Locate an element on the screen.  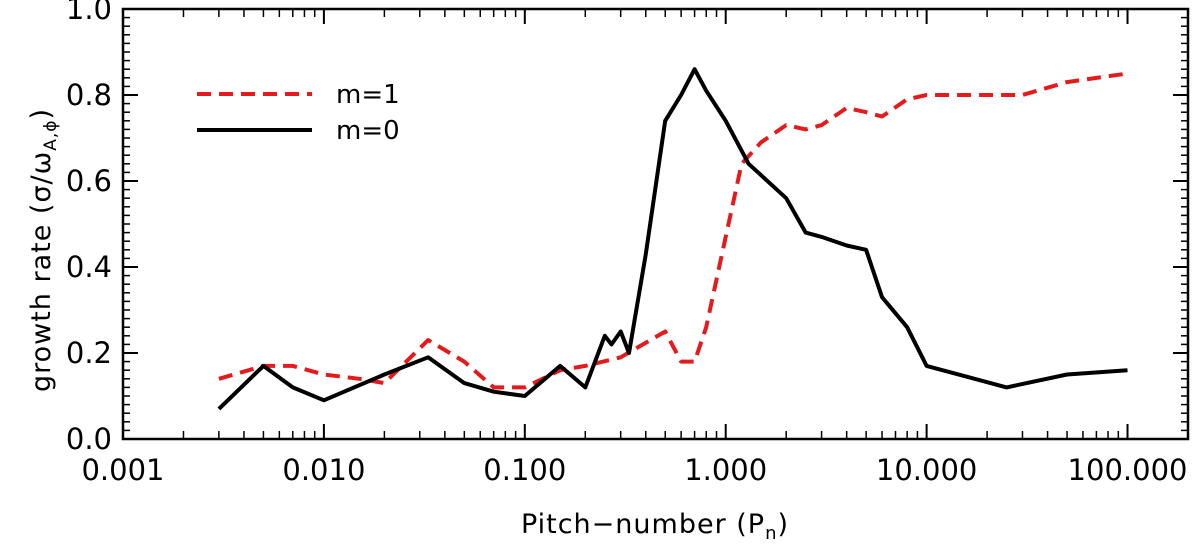
x-tick-label: 1.000 is located at coordinates (725, 470).